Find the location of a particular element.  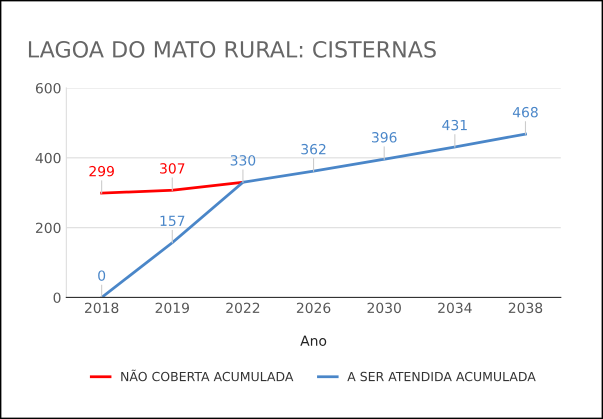

x-tick-label: 2018 is located at coordinates (101, 308).